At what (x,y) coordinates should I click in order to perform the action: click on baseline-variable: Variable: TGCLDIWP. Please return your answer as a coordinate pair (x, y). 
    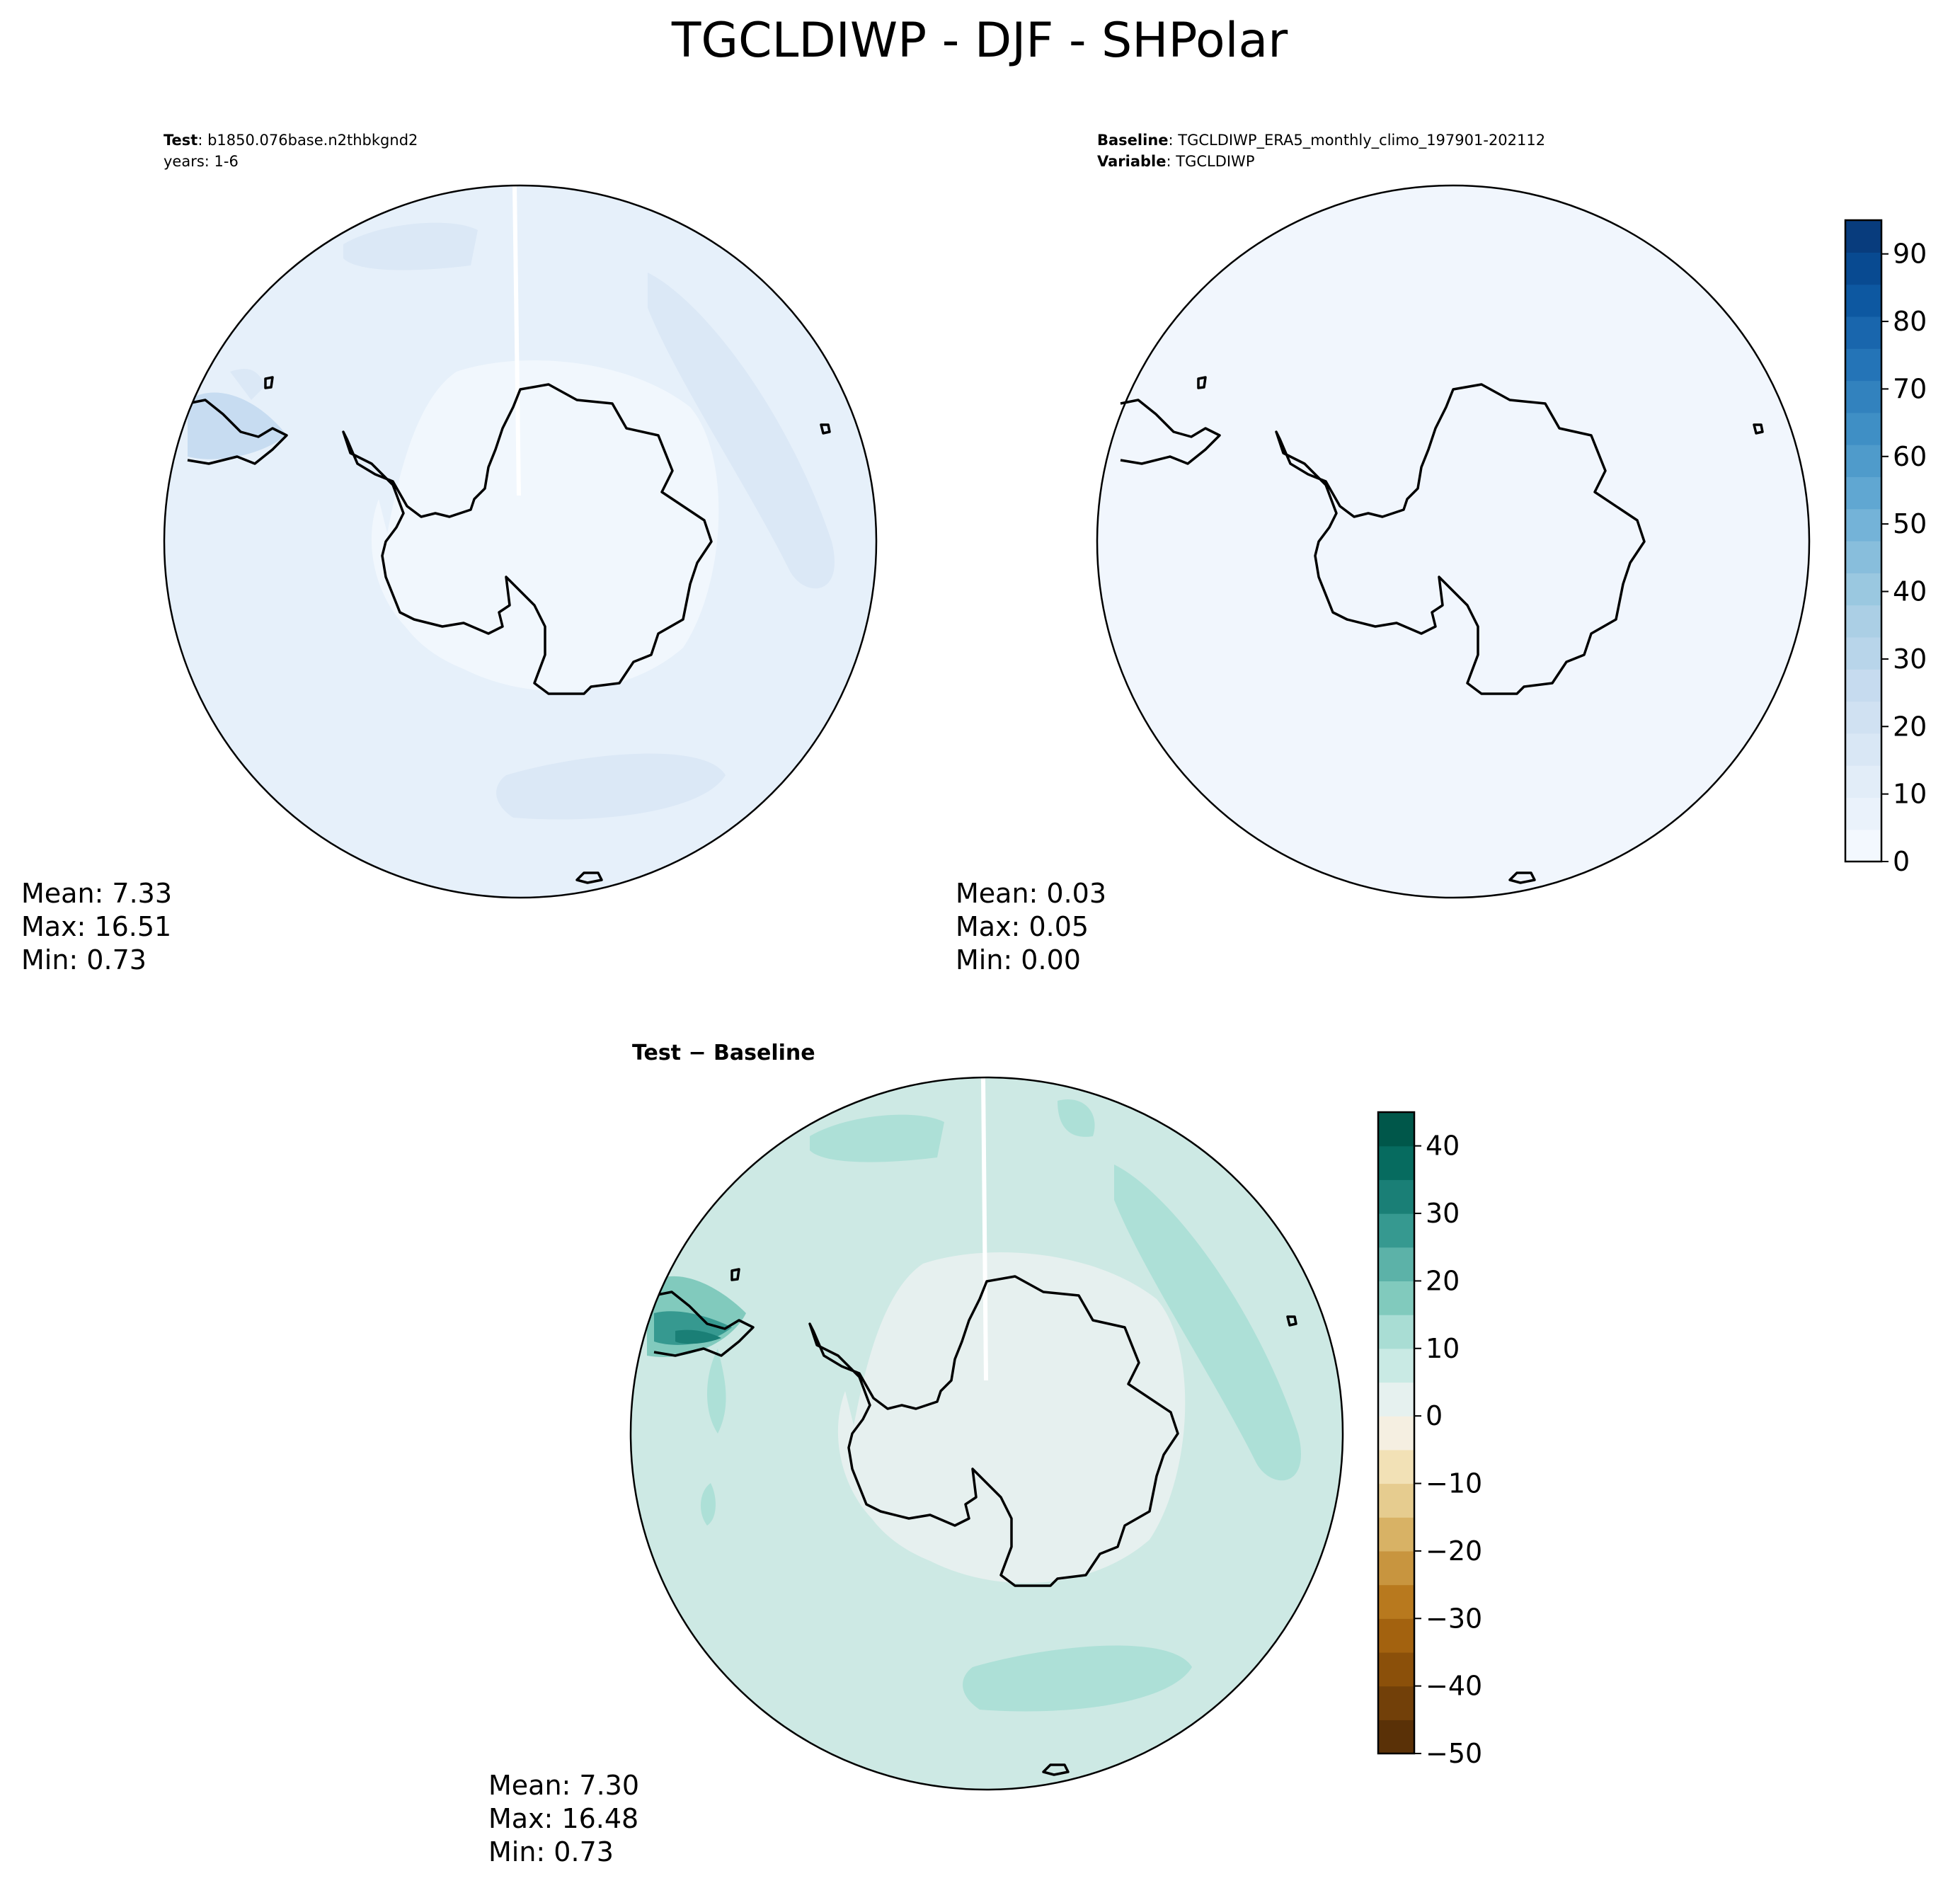
    Looking at the image, I should click on (1176, 162).